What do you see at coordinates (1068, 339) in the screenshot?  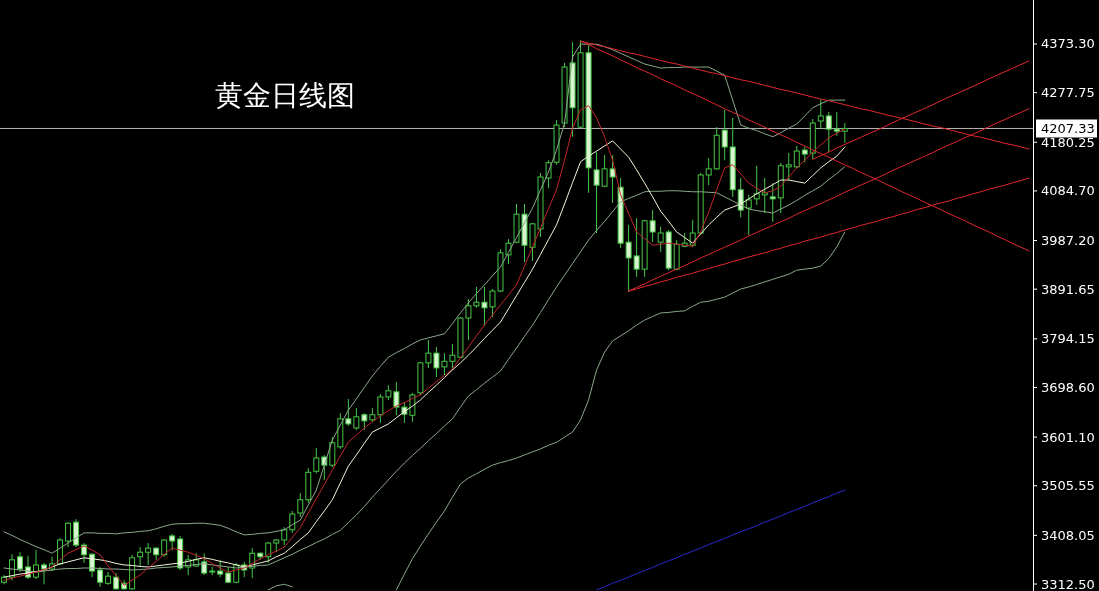 I see `y-tick-label: 3794.15` at bounding box center [1068, 339].